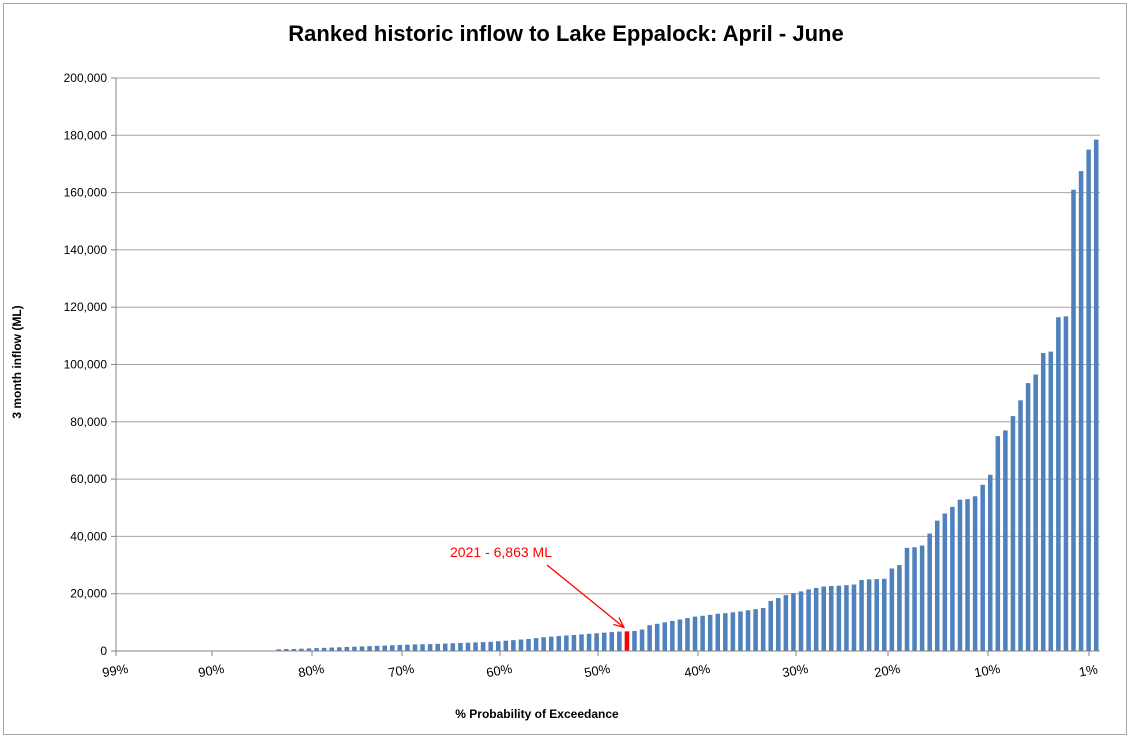 The width and height of the screenshot is (1132, 741). I want to click on x-tick-label: 80%, so click(311, 670).